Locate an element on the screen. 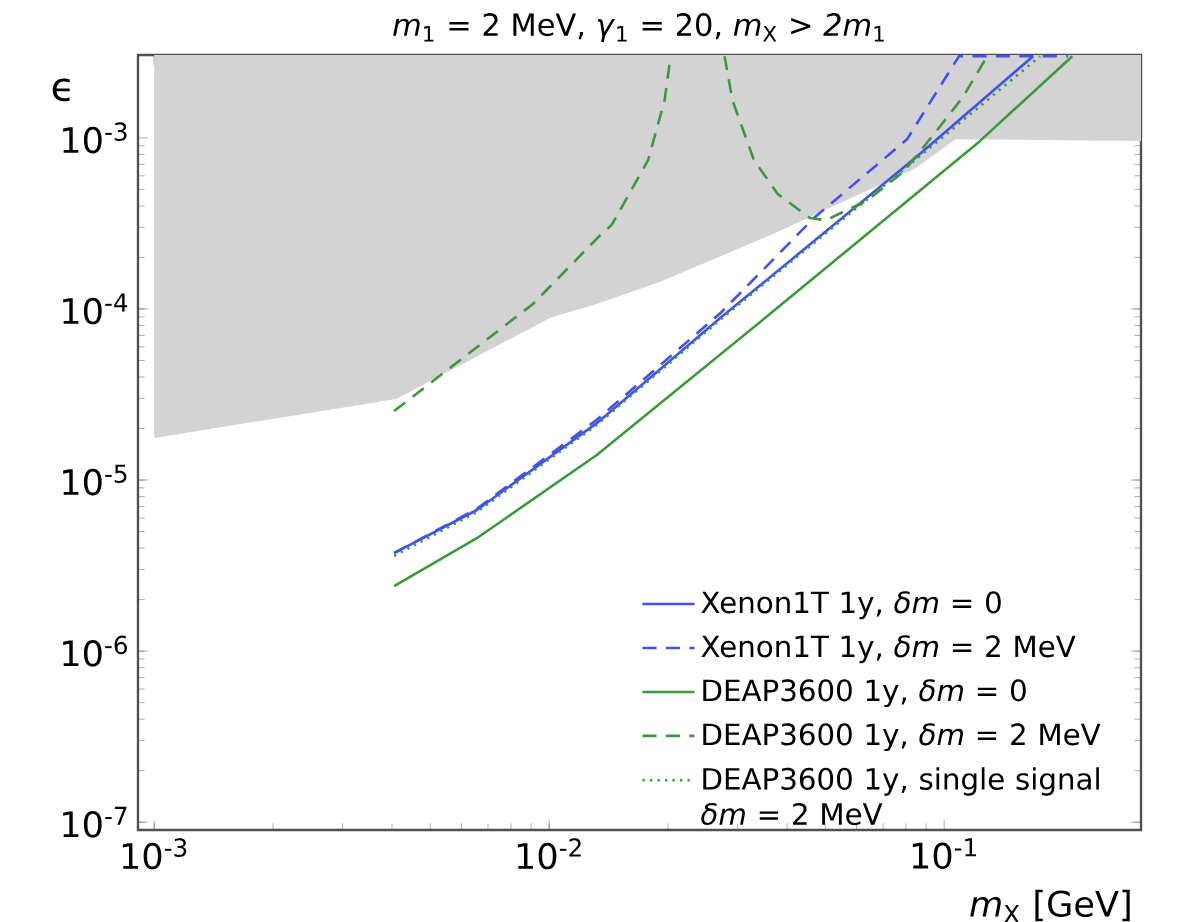 The width and height of the screenshot is (1180, 922). y-tick-label: 10$^{-3}$ is located at coordinates (95, 138).